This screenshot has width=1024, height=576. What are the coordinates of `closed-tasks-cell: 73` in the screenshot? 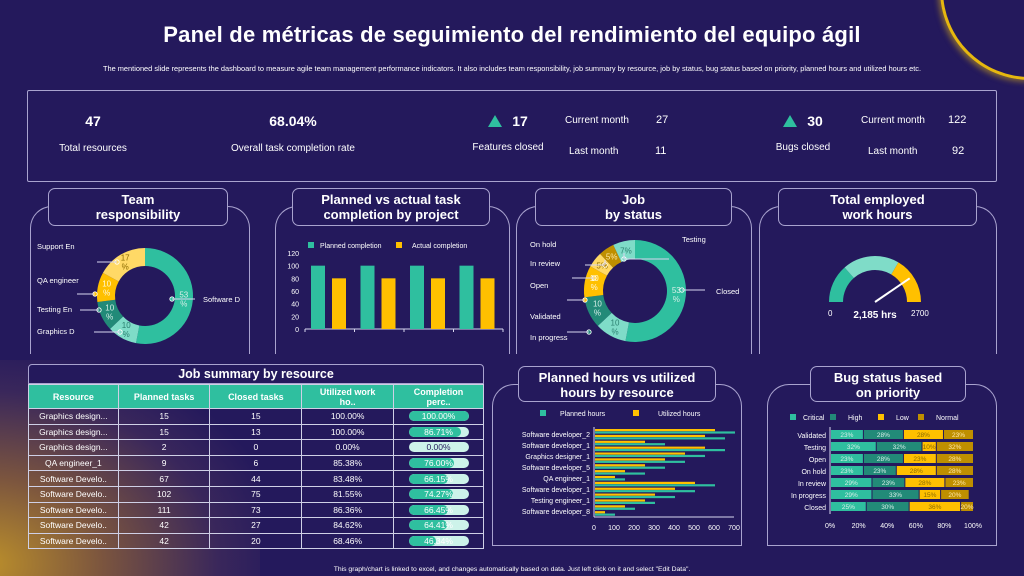 It's located at (256, 510).